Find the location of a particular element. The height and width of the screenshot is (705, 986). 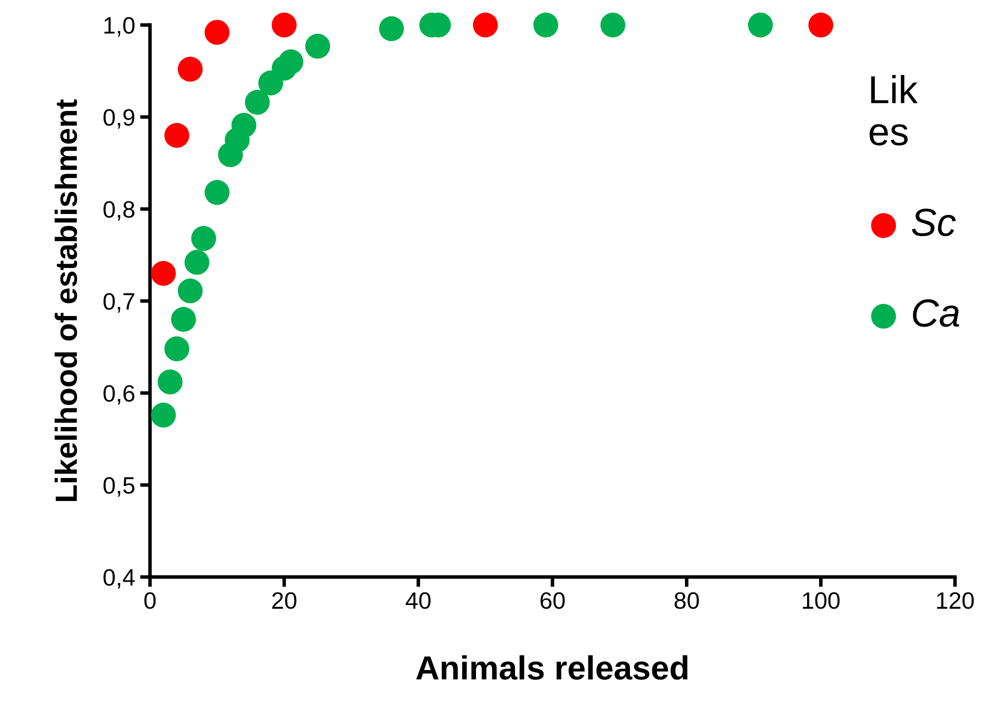

y-tick-label: 0,9 is located at coordinates (119, 119).